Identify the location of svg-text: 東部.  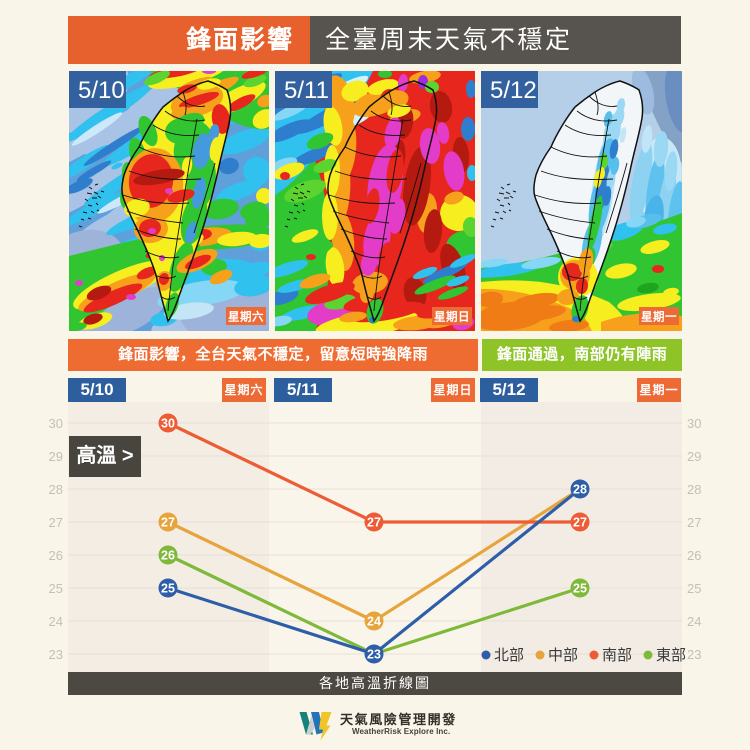
(671, 655).